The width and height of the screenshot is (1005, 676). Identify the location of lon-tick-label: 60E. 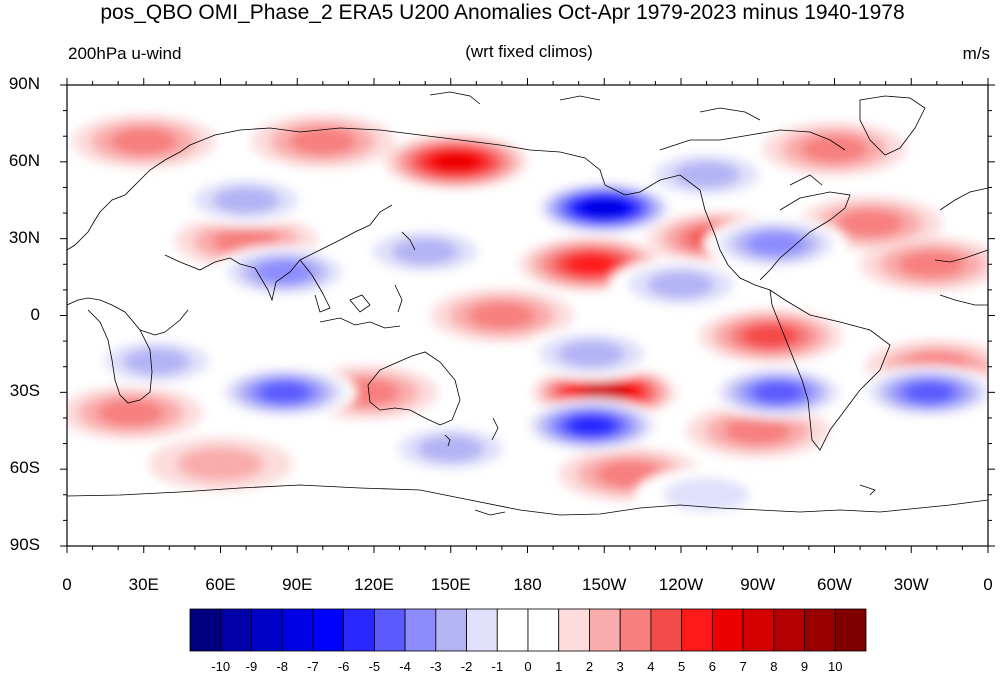
(220, 584).